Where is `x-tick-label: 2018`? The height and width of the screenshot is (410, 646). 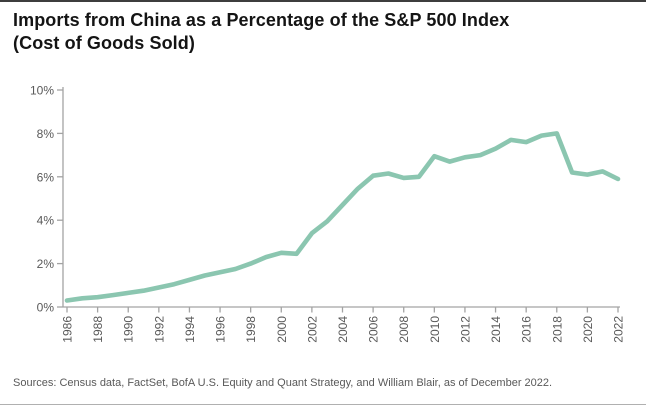 x-tick-label: 2018 is located at coordinates (557, 329).